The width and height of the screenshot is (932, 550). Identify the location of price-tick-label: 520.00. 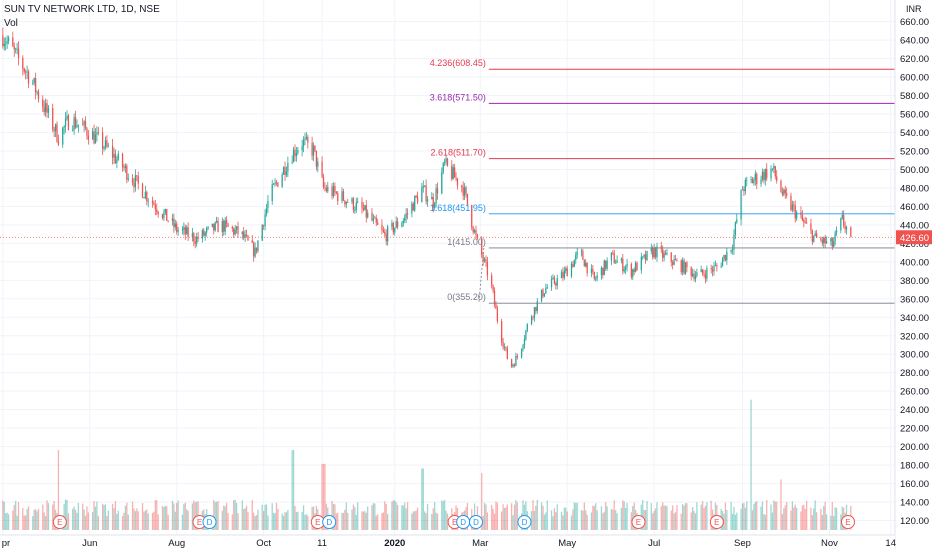
(914, 151).